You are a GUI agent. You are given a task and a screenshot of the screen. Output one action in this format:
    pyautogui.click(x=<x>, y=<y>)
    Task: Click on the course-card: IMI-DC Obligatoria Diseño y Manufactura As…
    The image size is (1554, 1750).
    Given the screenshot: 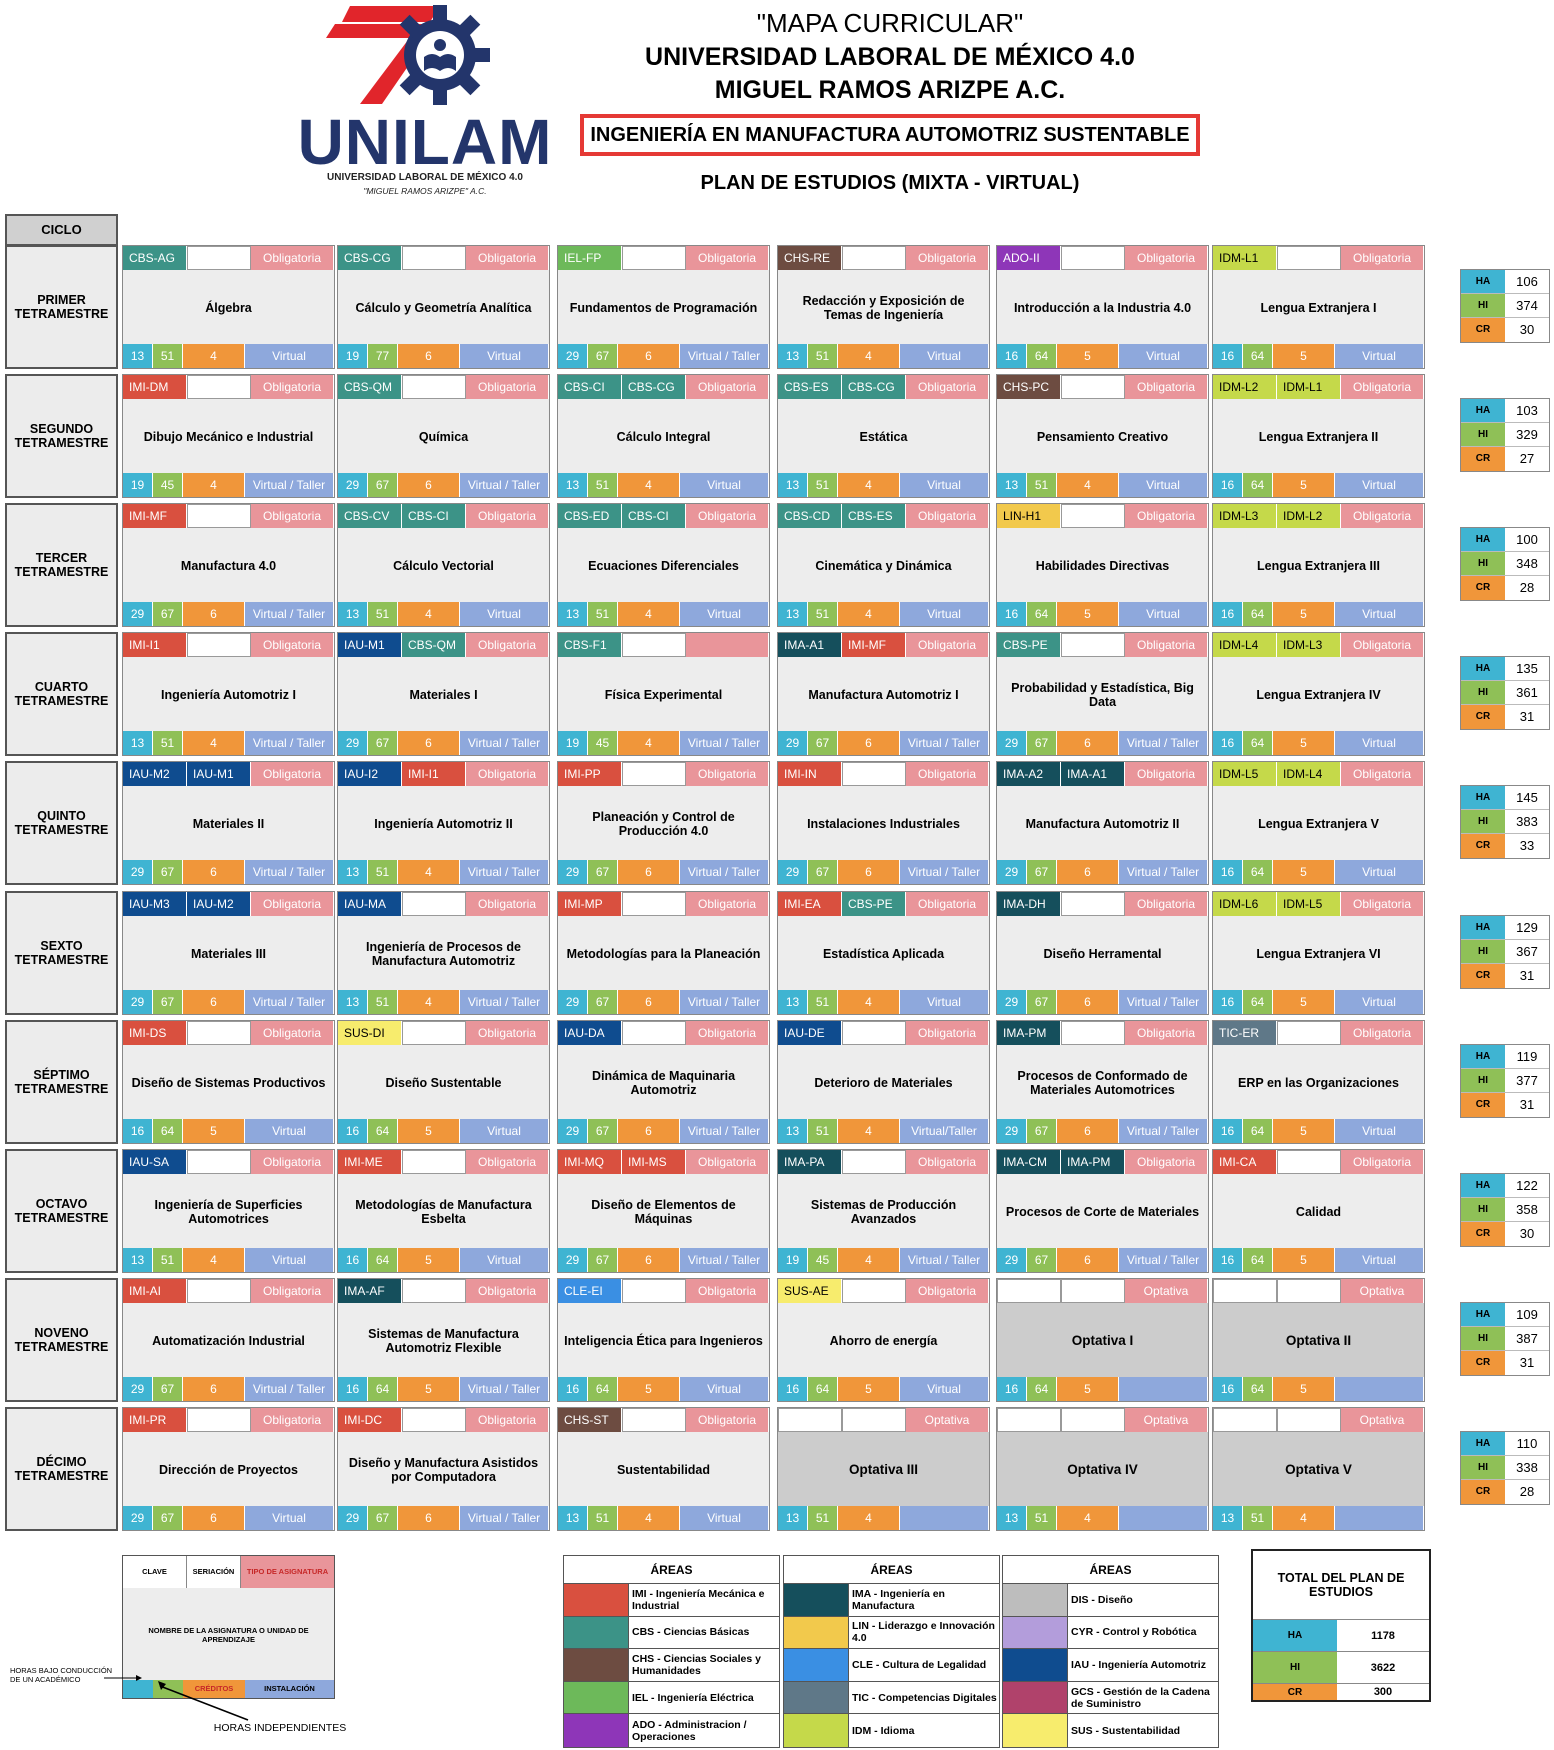 What is the action you would take?
    pyautogui.click(x=443, y=1469)
    